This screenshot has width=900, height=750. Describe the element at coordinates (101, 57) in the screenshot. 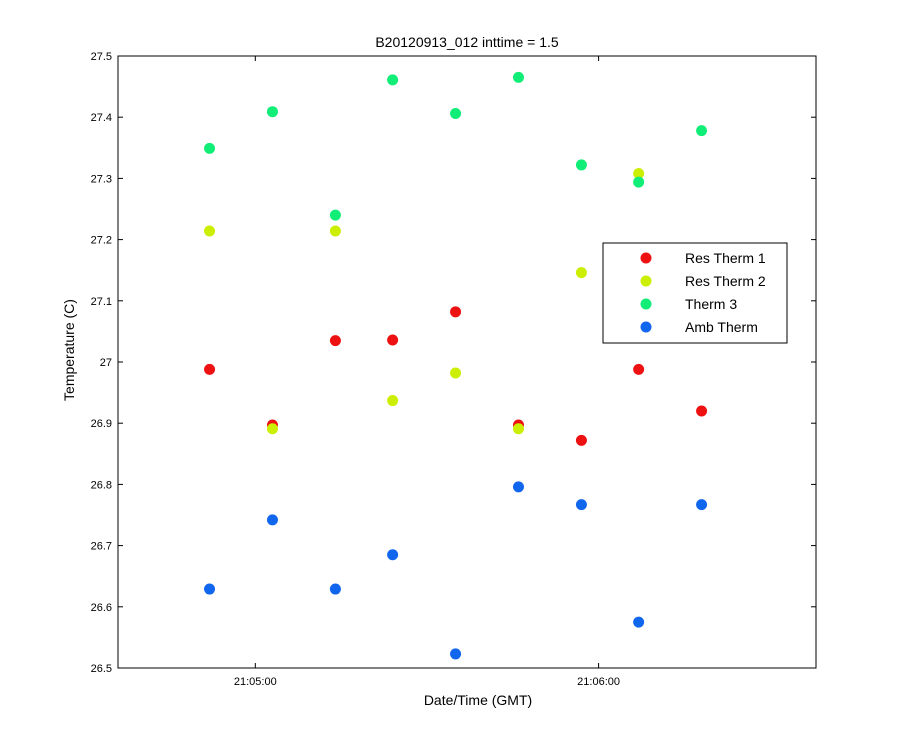

I see `y-tick-label: 27.5` at that location.